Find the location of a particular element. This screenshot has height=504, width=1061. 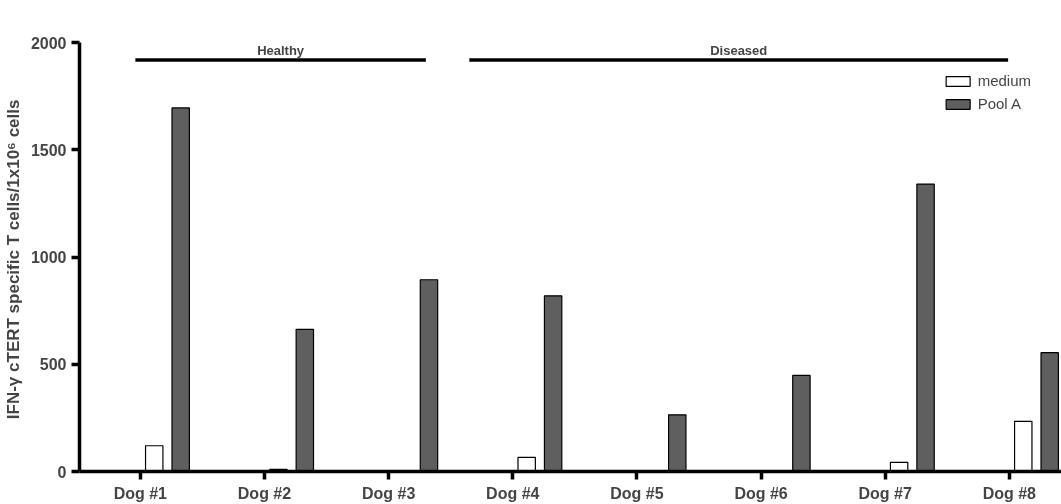

y-tick-label: 1000 is located at coordinates (48, 257).